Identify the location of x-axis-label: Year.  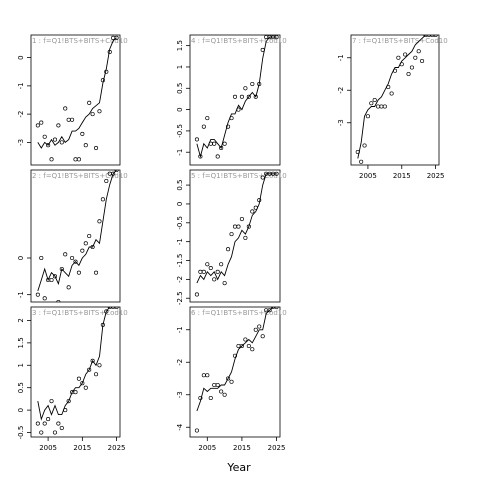
(238, 467).